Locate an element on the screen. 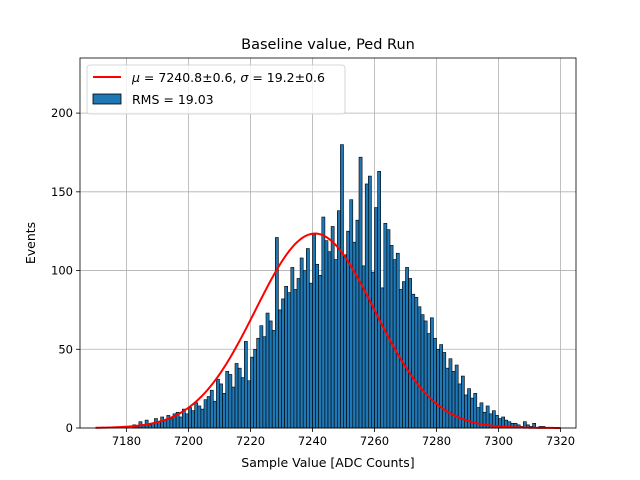  legend: μ = 7240.8±0.6, σ = 19.2±0.6 RMS = 19.03 is located at coordinates (216, 89).